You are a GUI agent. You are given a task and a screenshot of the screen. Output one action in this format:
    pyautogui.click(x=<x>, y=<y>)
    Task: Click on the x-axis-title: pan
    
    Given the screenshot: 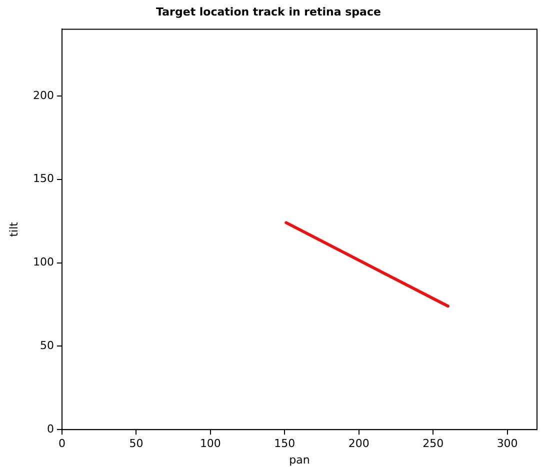 What is the action you would take?
    pyautogui.click(x=299, y=459)
    